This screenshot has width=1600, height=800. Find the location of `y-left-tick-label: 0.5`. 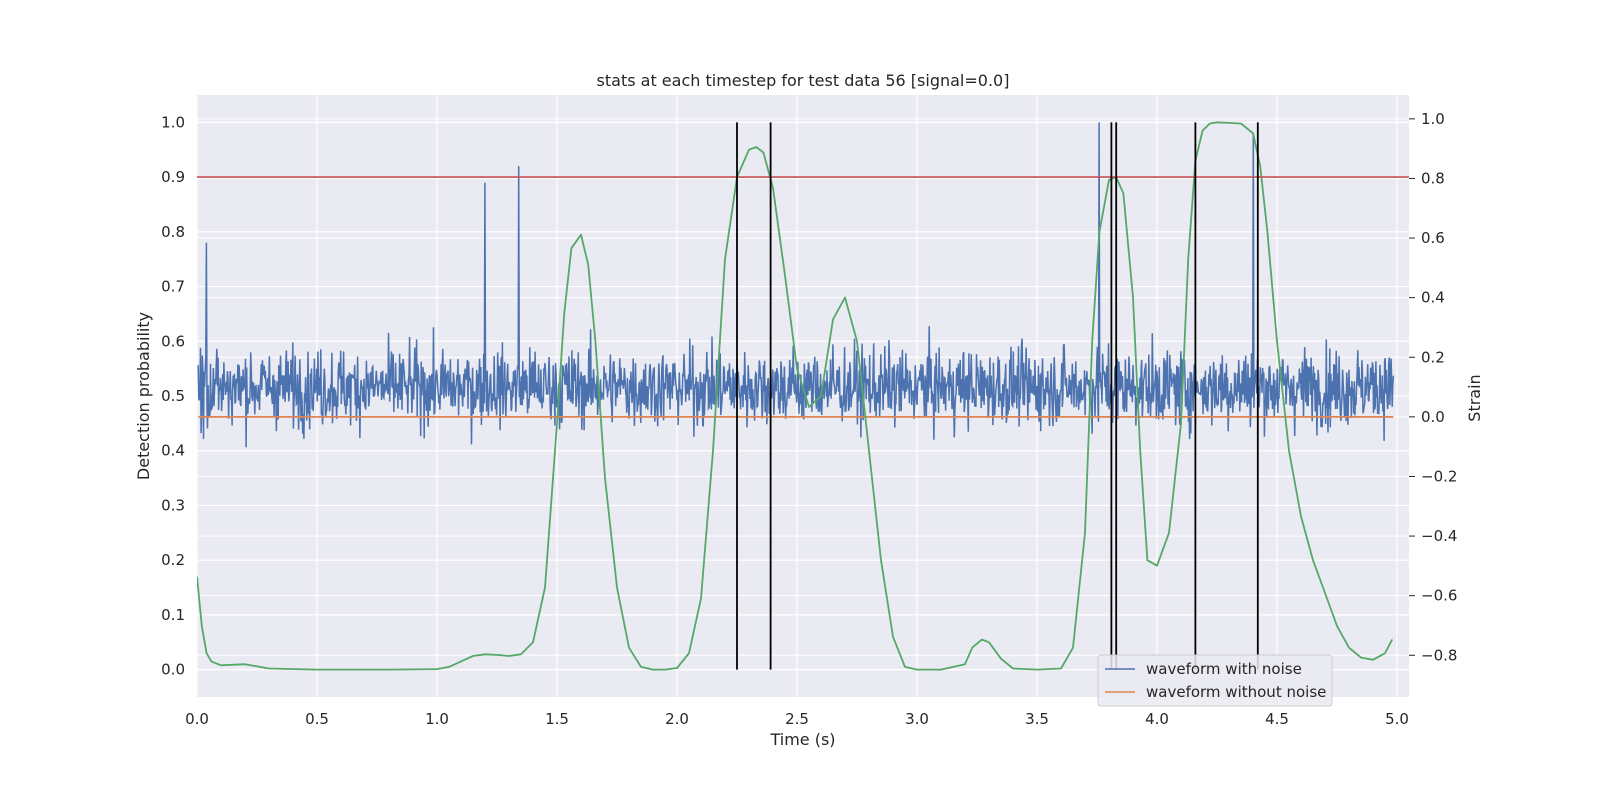

y-left-tick-label: 0.5 is located at coordinates (173, 396).